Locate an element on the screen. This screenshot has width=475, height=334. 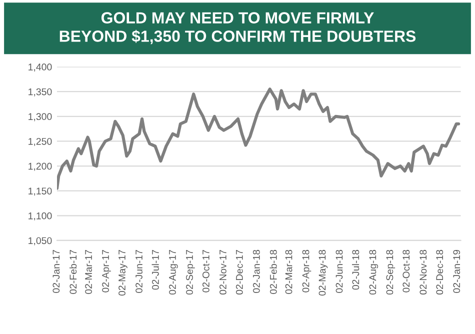
y-tick-label: 1,100 is located at coordinates (40, 216).